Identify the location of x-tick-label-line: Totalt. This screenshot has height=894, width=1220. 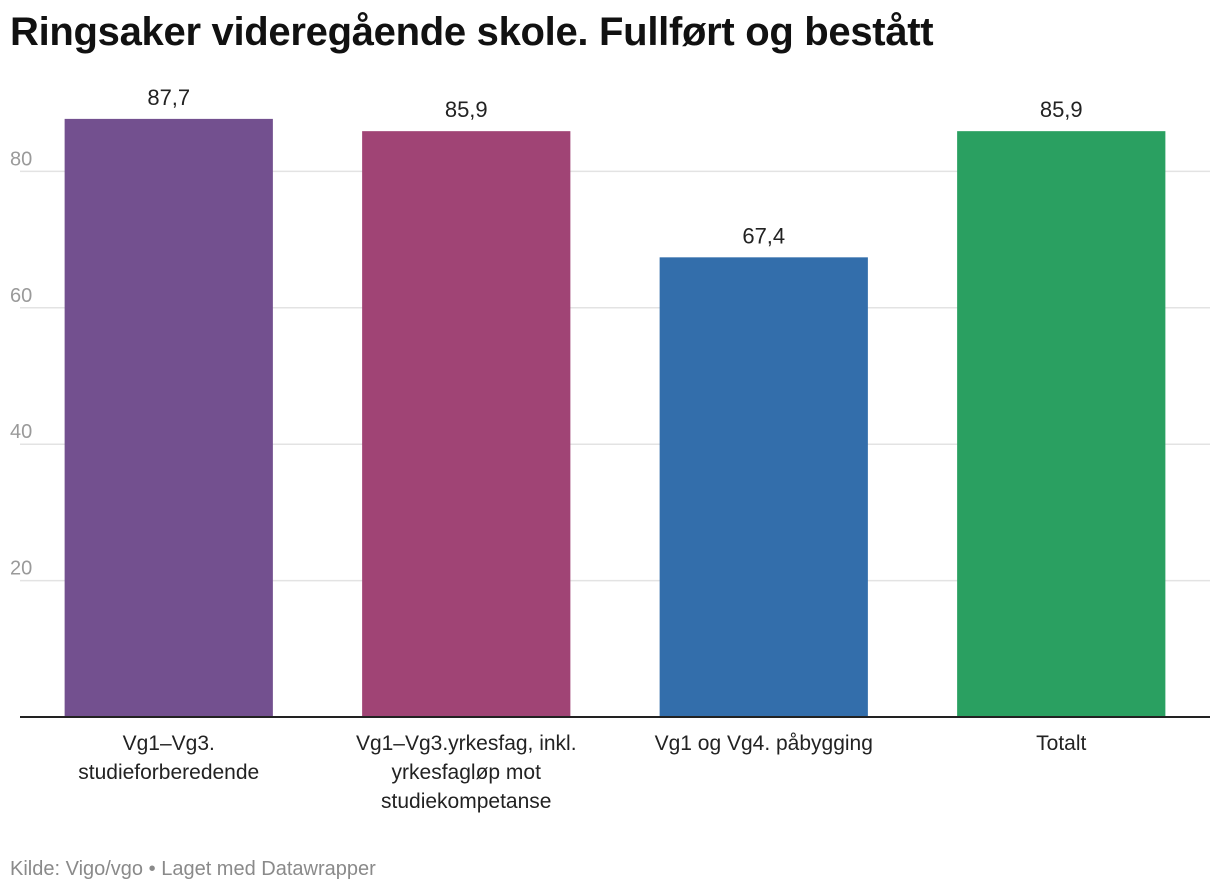
(1061, 743).